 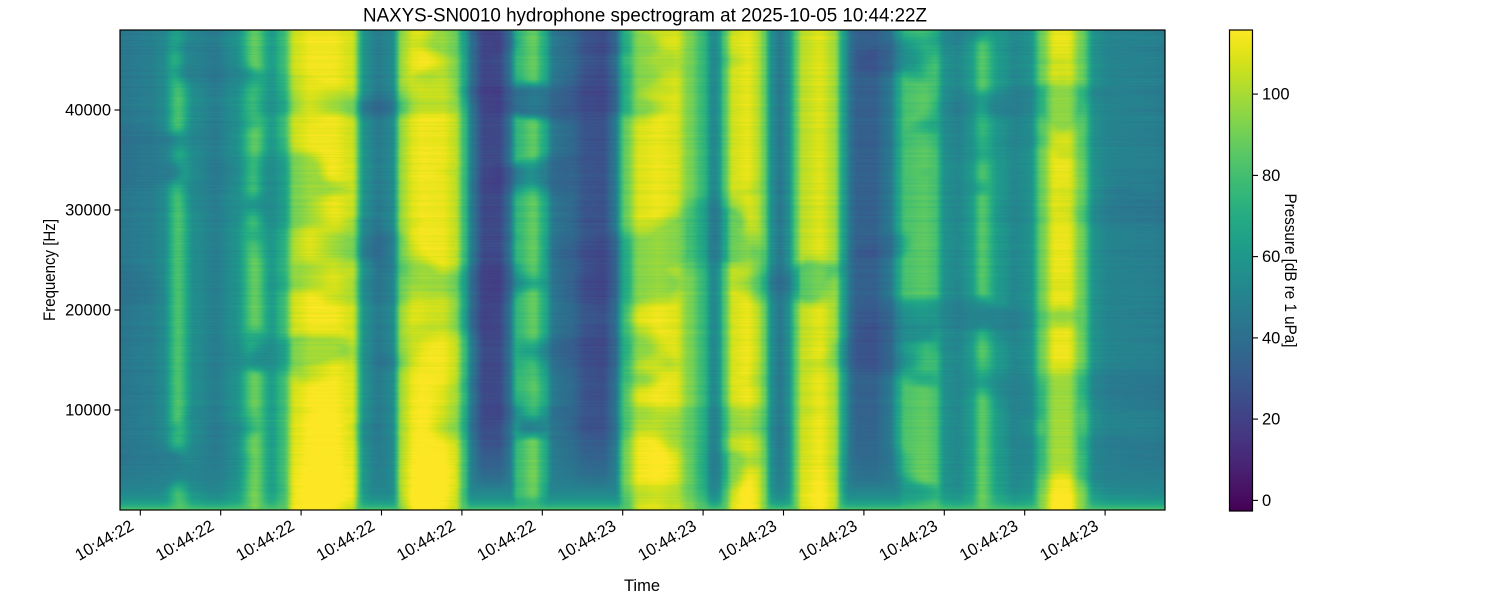 What do you see at coordinates (1290, 271) in the screenshot?
I see `svg-text: Pressure [dB re 1 uPa]` at bounding box center [1290, 271].